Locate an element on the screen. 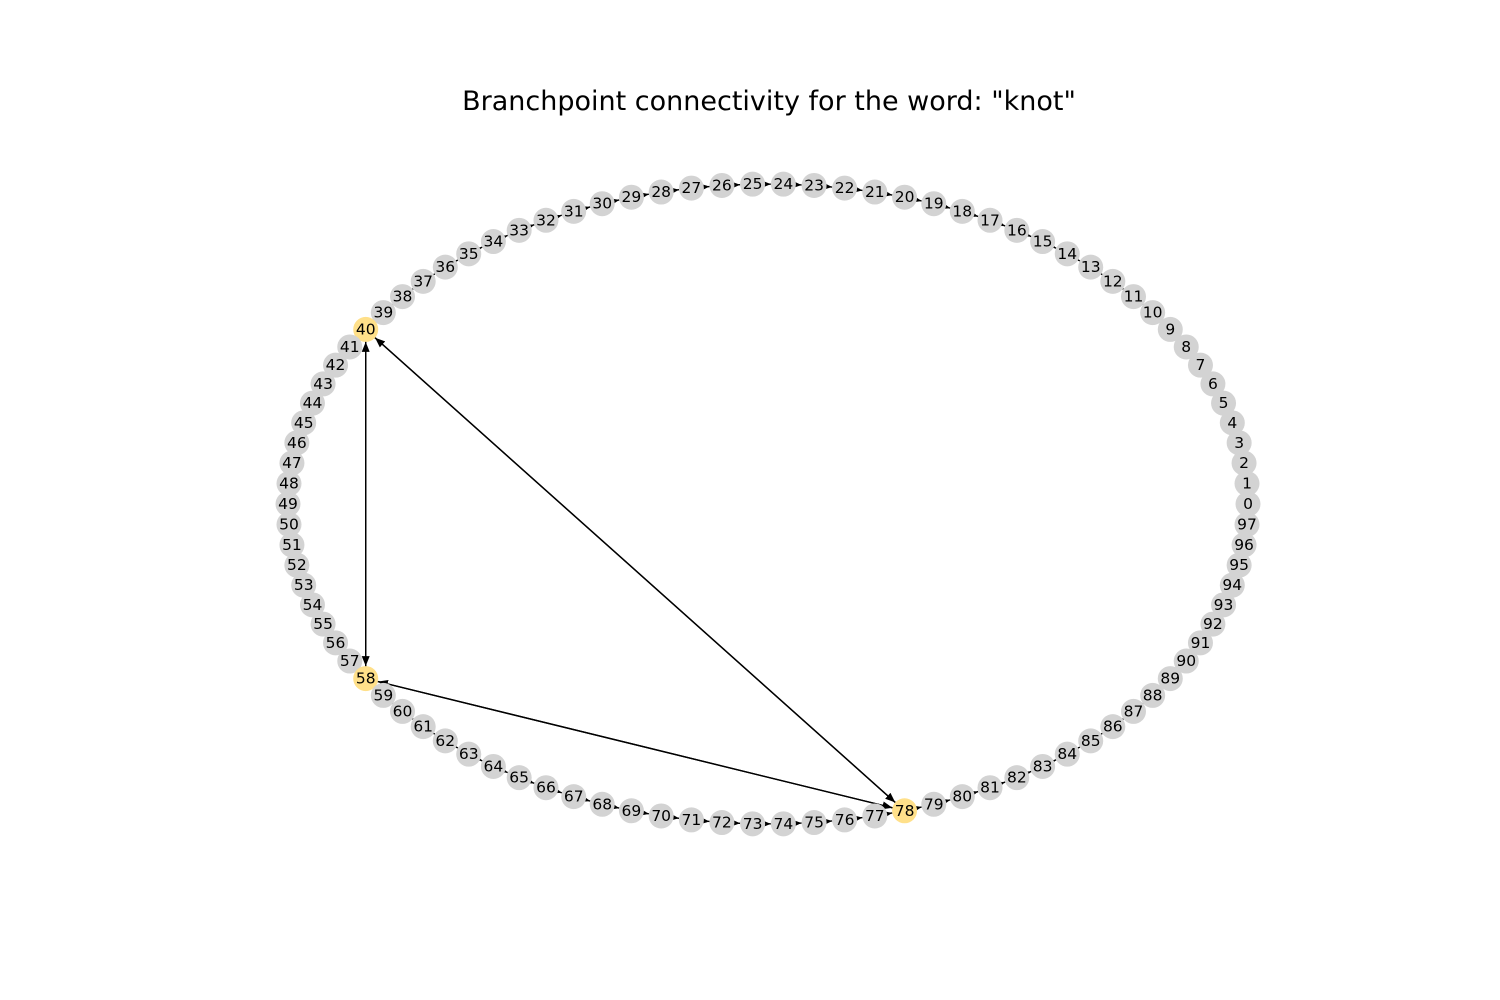  node-label: 38 is located at coordinates (403, 297).